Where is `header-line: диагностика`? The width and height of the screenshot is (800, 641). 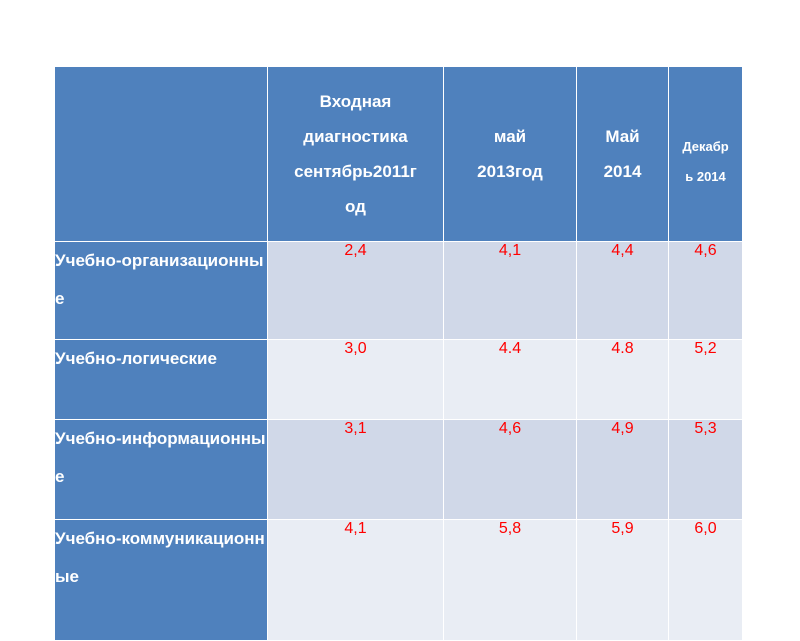
header-line: диагностика is located at coordinates (355, 136).